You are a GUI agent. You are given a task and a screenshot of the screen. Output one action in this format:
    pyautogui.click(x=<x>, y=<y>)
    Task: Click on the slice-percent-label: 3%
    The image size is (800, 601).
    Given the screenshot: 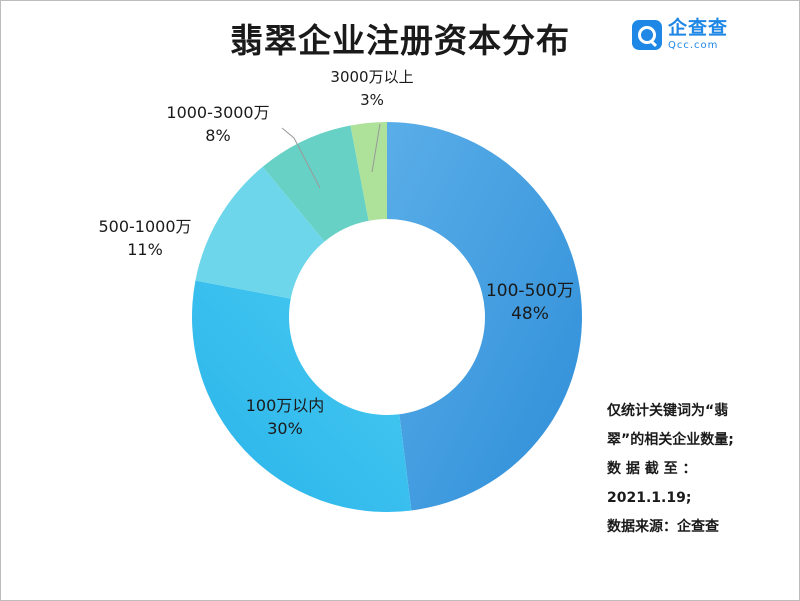 What is the action you would take?
    pyautogui.click(x=372, y=100)
    